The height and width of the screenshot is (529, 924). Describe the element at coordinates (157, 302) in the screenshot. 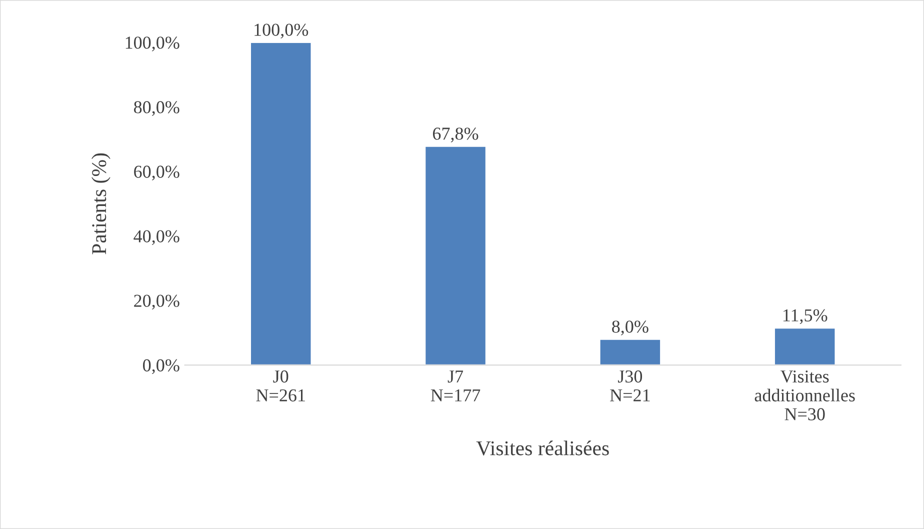

I see `y-tick-label: 20,0%` at that location.